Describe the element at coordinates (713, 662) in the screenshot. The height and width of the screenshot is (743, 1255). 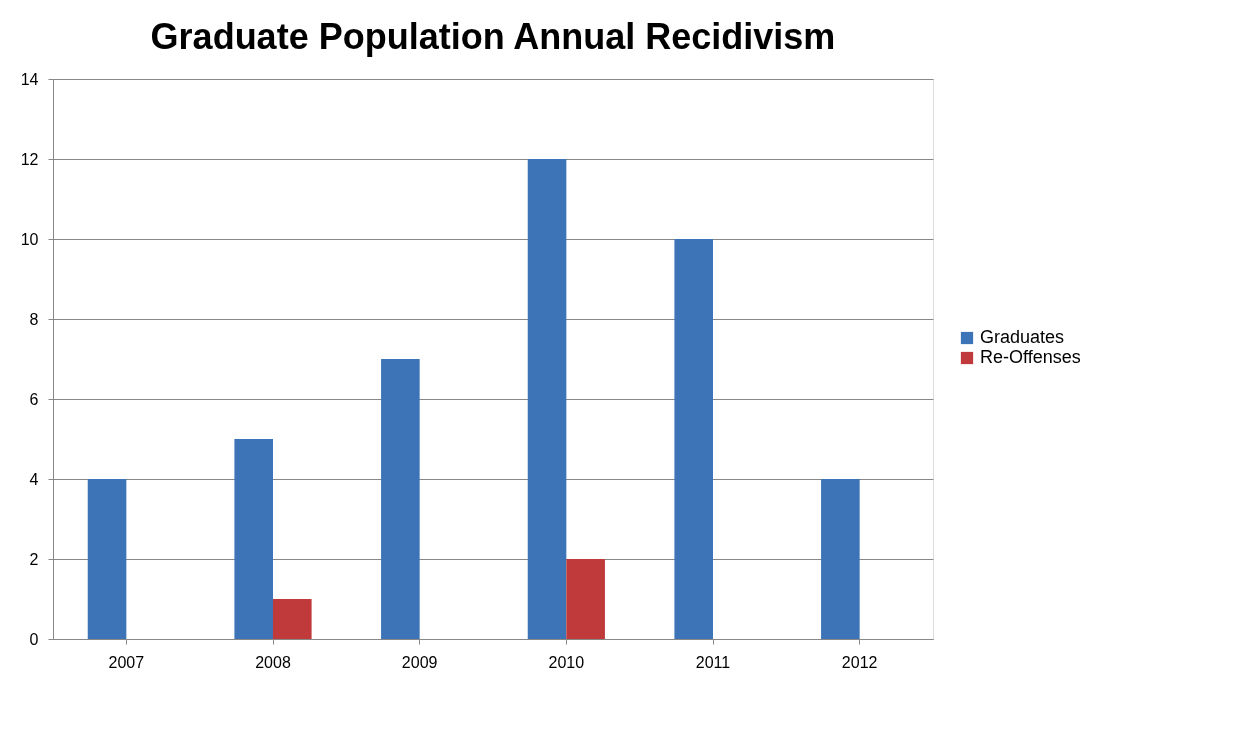
I see `x-tick-label: 2011` at that location.